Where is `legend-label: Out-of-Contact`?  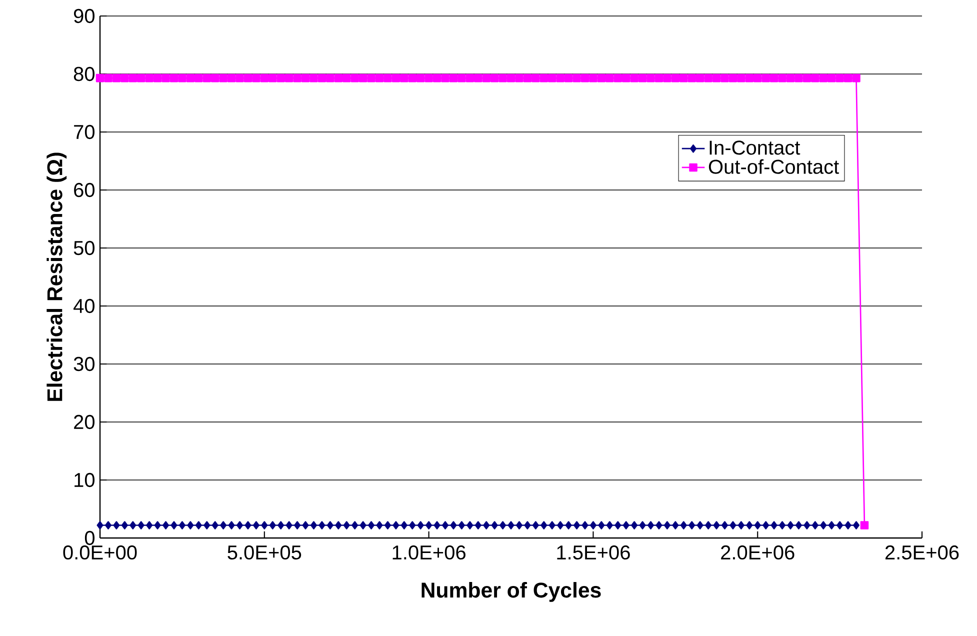
legend-label: Out-of-Contact is located at coordinates (773, 166).